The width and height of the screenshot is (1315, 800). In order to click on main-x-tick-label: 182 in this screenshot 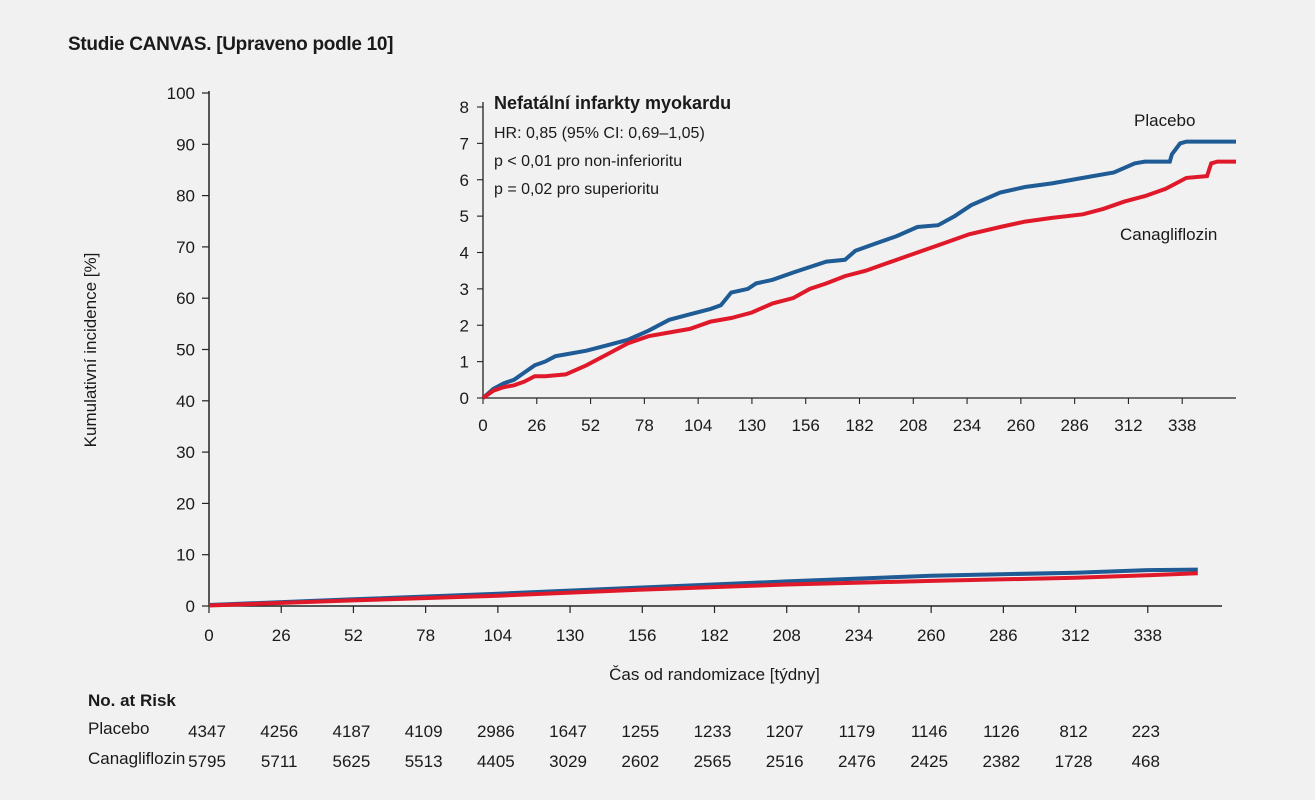, I will do `click(714, 635)`.